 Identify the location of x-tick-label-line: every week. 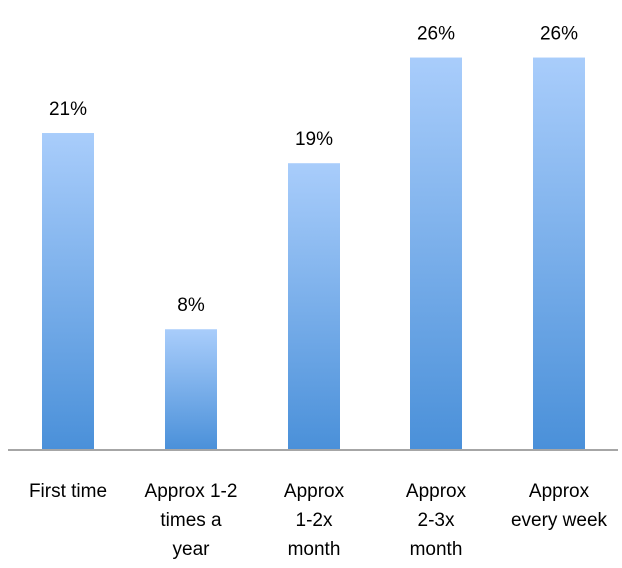
(559, 520).